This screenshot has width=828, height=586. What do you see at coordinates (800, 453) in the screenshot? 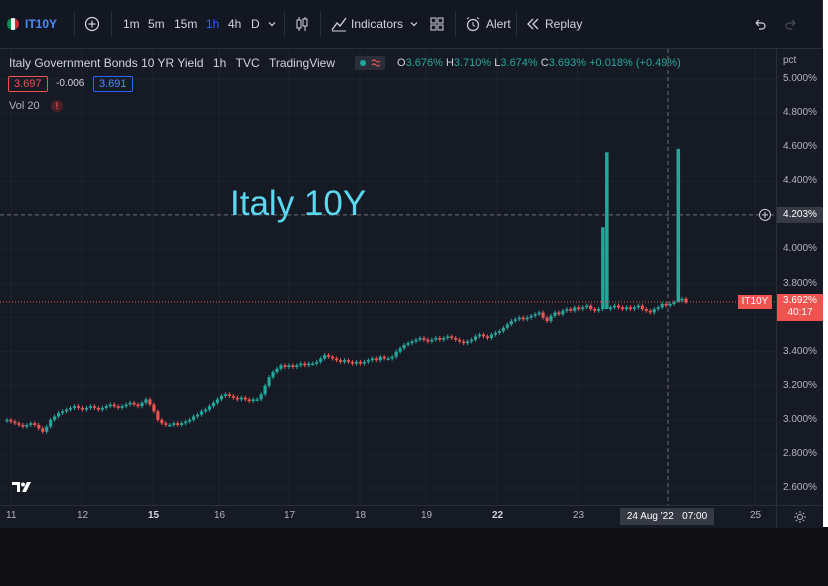
I see `price-tick-label: 2.800%` at bounding box center [800, 453].